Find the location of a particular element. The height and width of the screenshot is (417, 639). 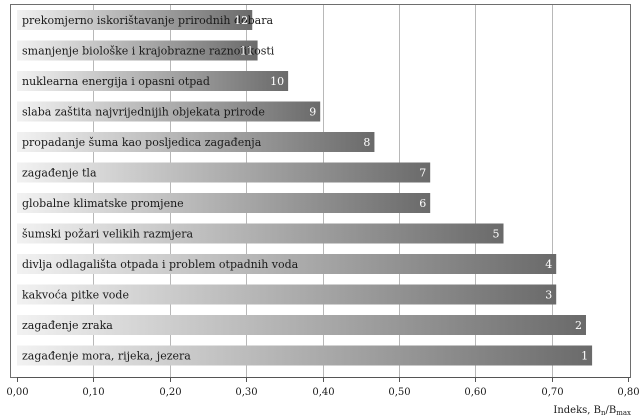

rank-label-8: 8 is located at coordinates (366, 142).